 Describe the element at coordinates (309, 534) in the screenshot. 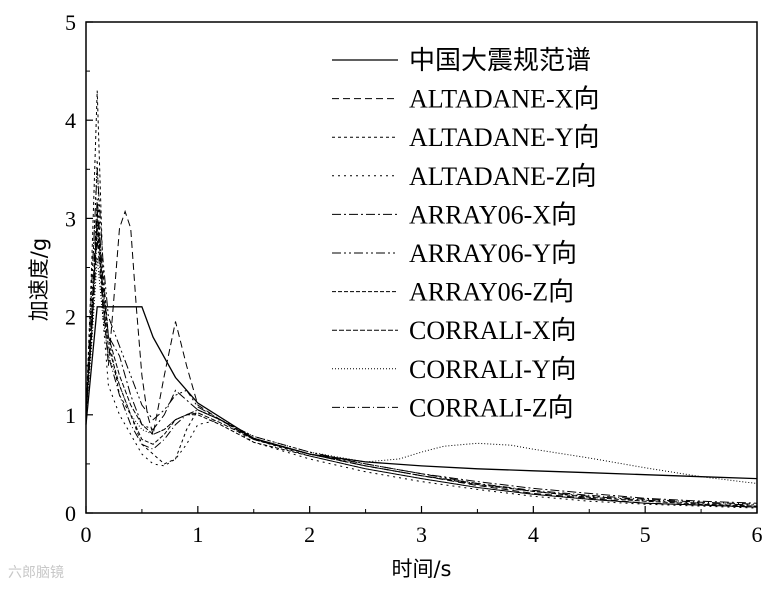

I see `x-tick-label: 2` at that location.